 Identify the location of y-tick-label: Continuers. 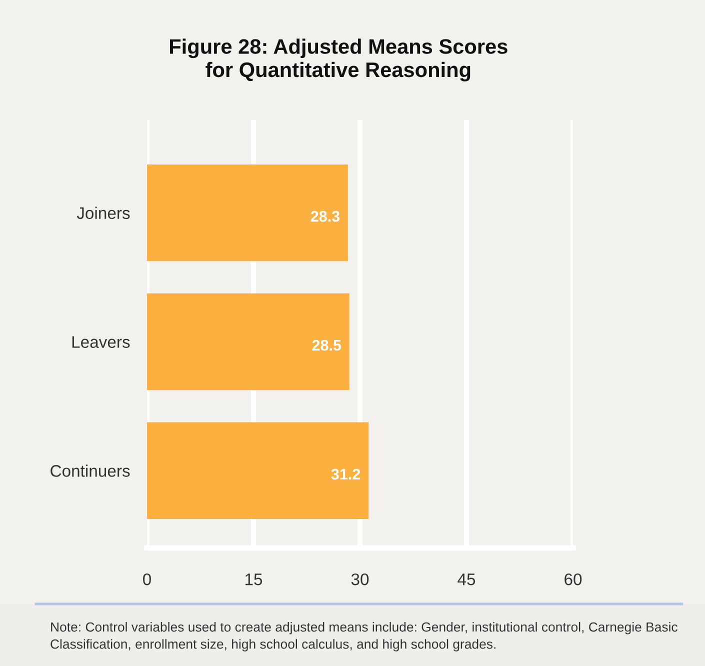
(90, 470).